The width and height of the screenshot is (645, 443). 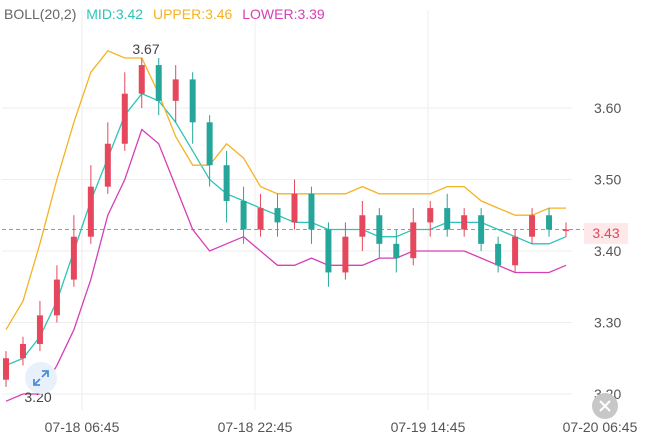 I want to click on y-tick-label: 3.40, so click(x=607, y=251).